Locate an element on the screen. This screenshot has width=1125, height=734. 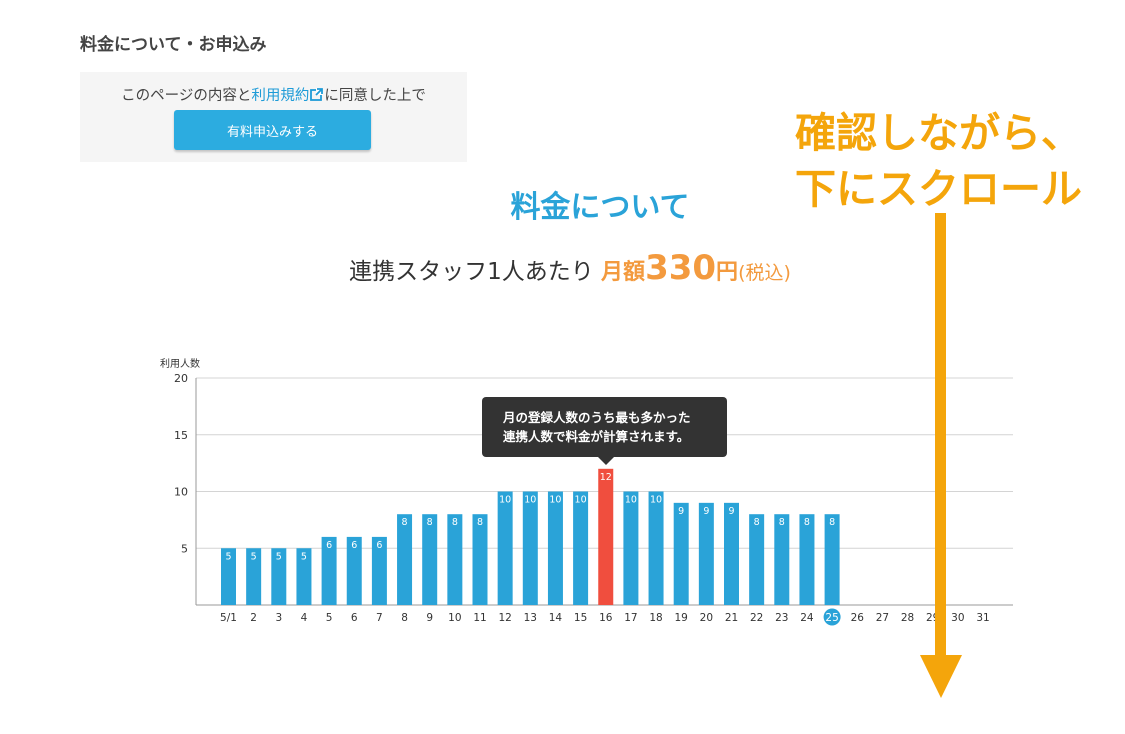
x-tick-label: 12 is located at coordinates (504, 618).